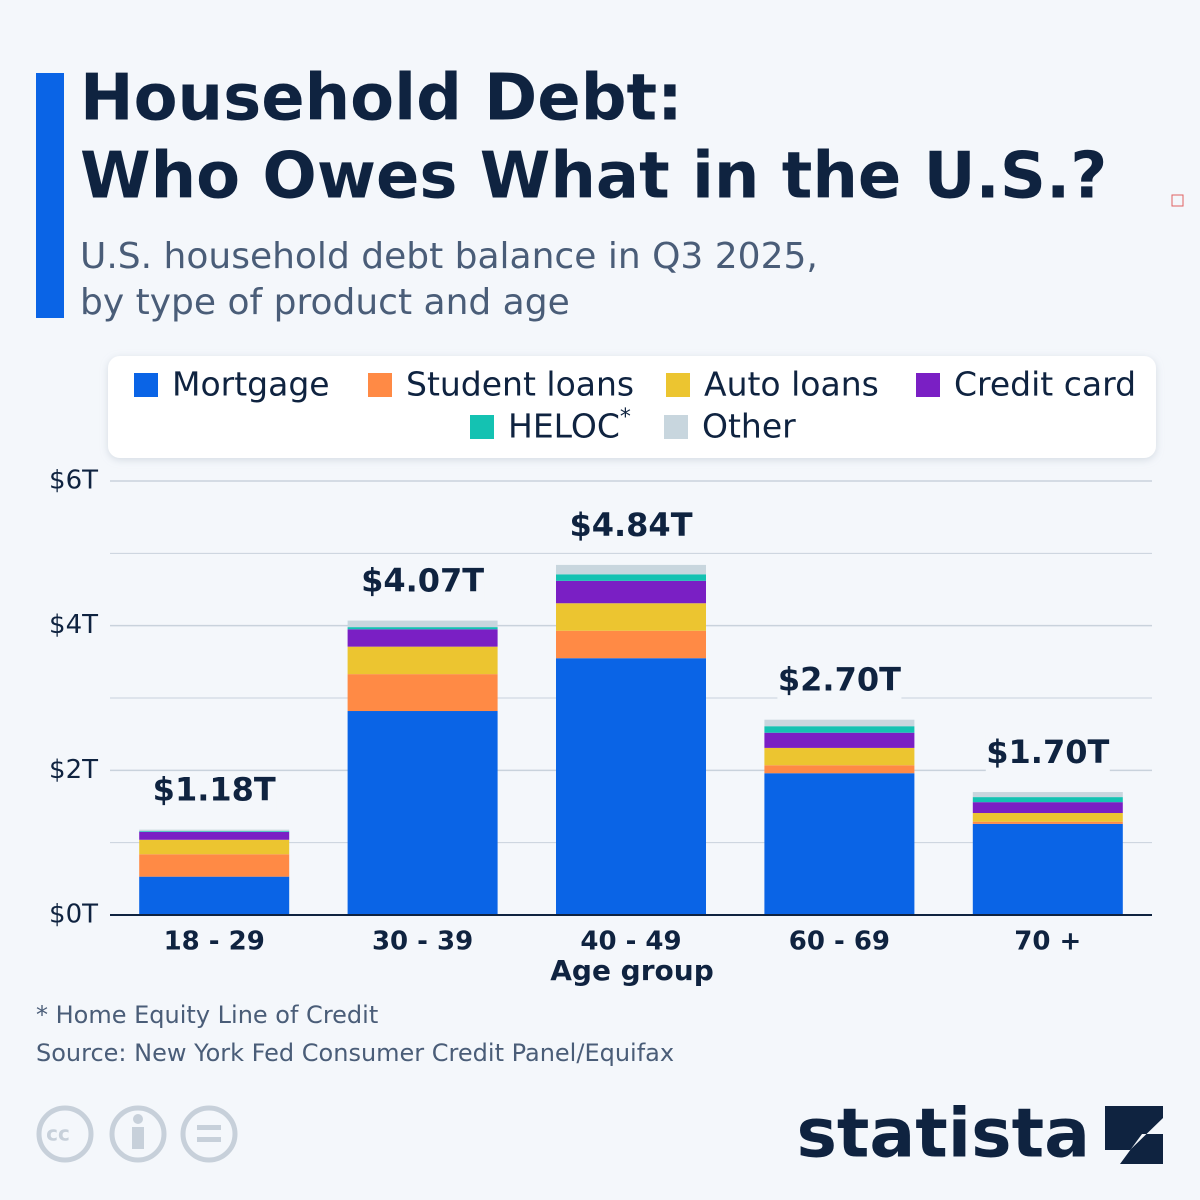  What do you see at coordinates (593, 177) in the screenshot?
I see `chart-title: Who Owes What in the U.S.?` at bounding box center [593, 177].